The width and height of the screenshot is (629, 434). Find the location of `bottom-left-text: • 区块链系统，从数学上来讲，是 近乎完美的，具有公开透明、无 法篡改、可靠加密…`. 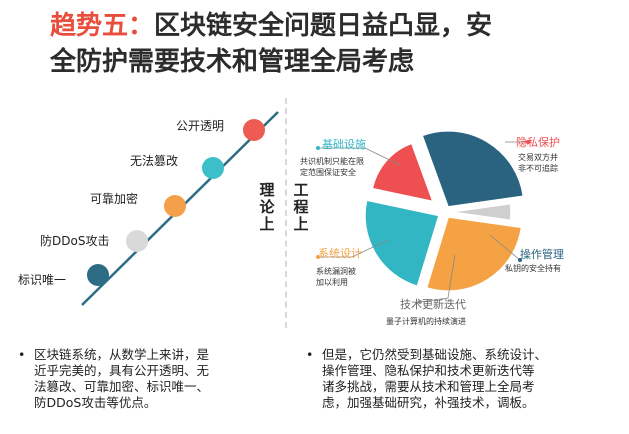

bottom-left-text: • 区块链系统，从数学上来讲，是 近乎完美的，具有公开透明、无 法篡改、可靠加密… is located at coordinates (153, 379).